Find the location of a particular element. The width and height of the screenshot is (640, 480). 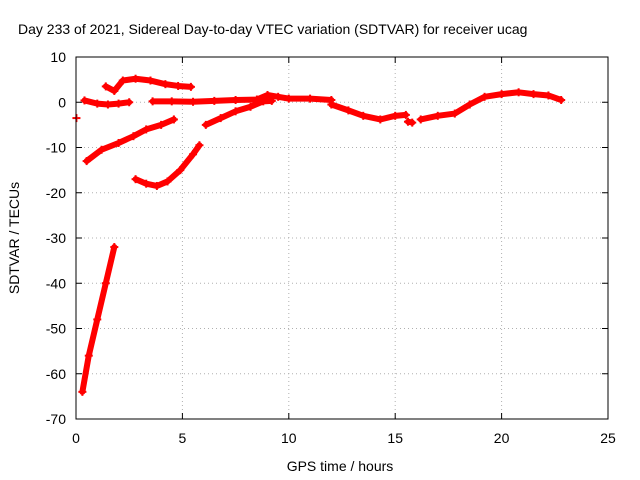

y-axis-label: SDTVAR / TECUs is located at coordinates (14, 238).